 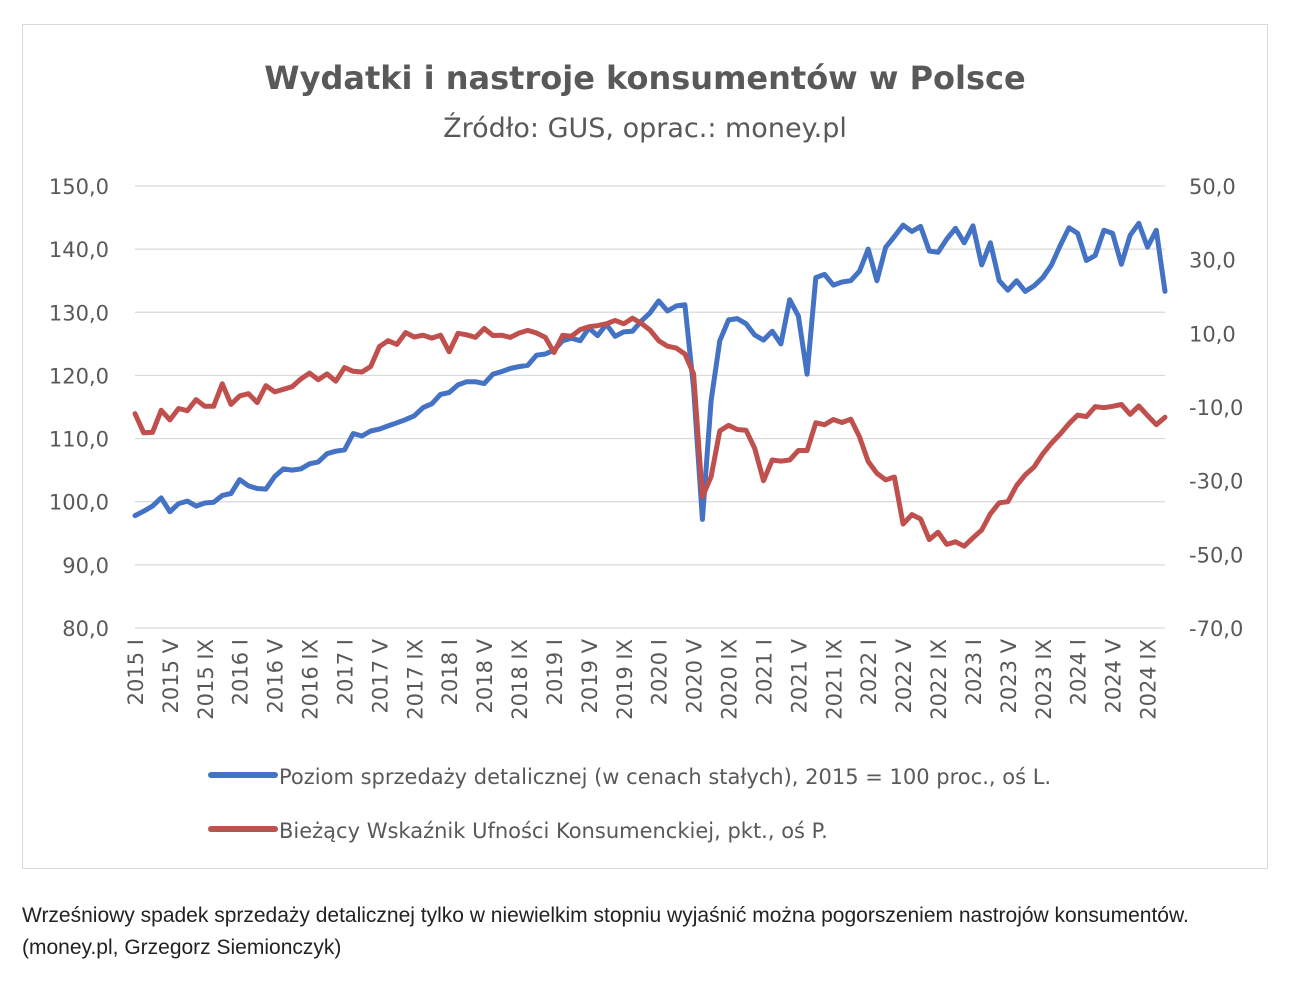 I want to click on left-tick-label: 90,0, so click(x=85, y=566).